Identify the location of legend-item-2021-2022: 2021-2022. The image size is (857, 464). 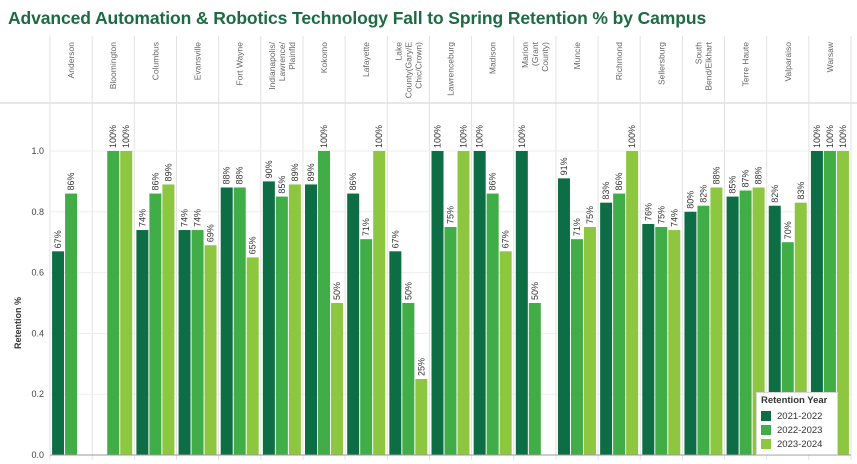
(797, 416).